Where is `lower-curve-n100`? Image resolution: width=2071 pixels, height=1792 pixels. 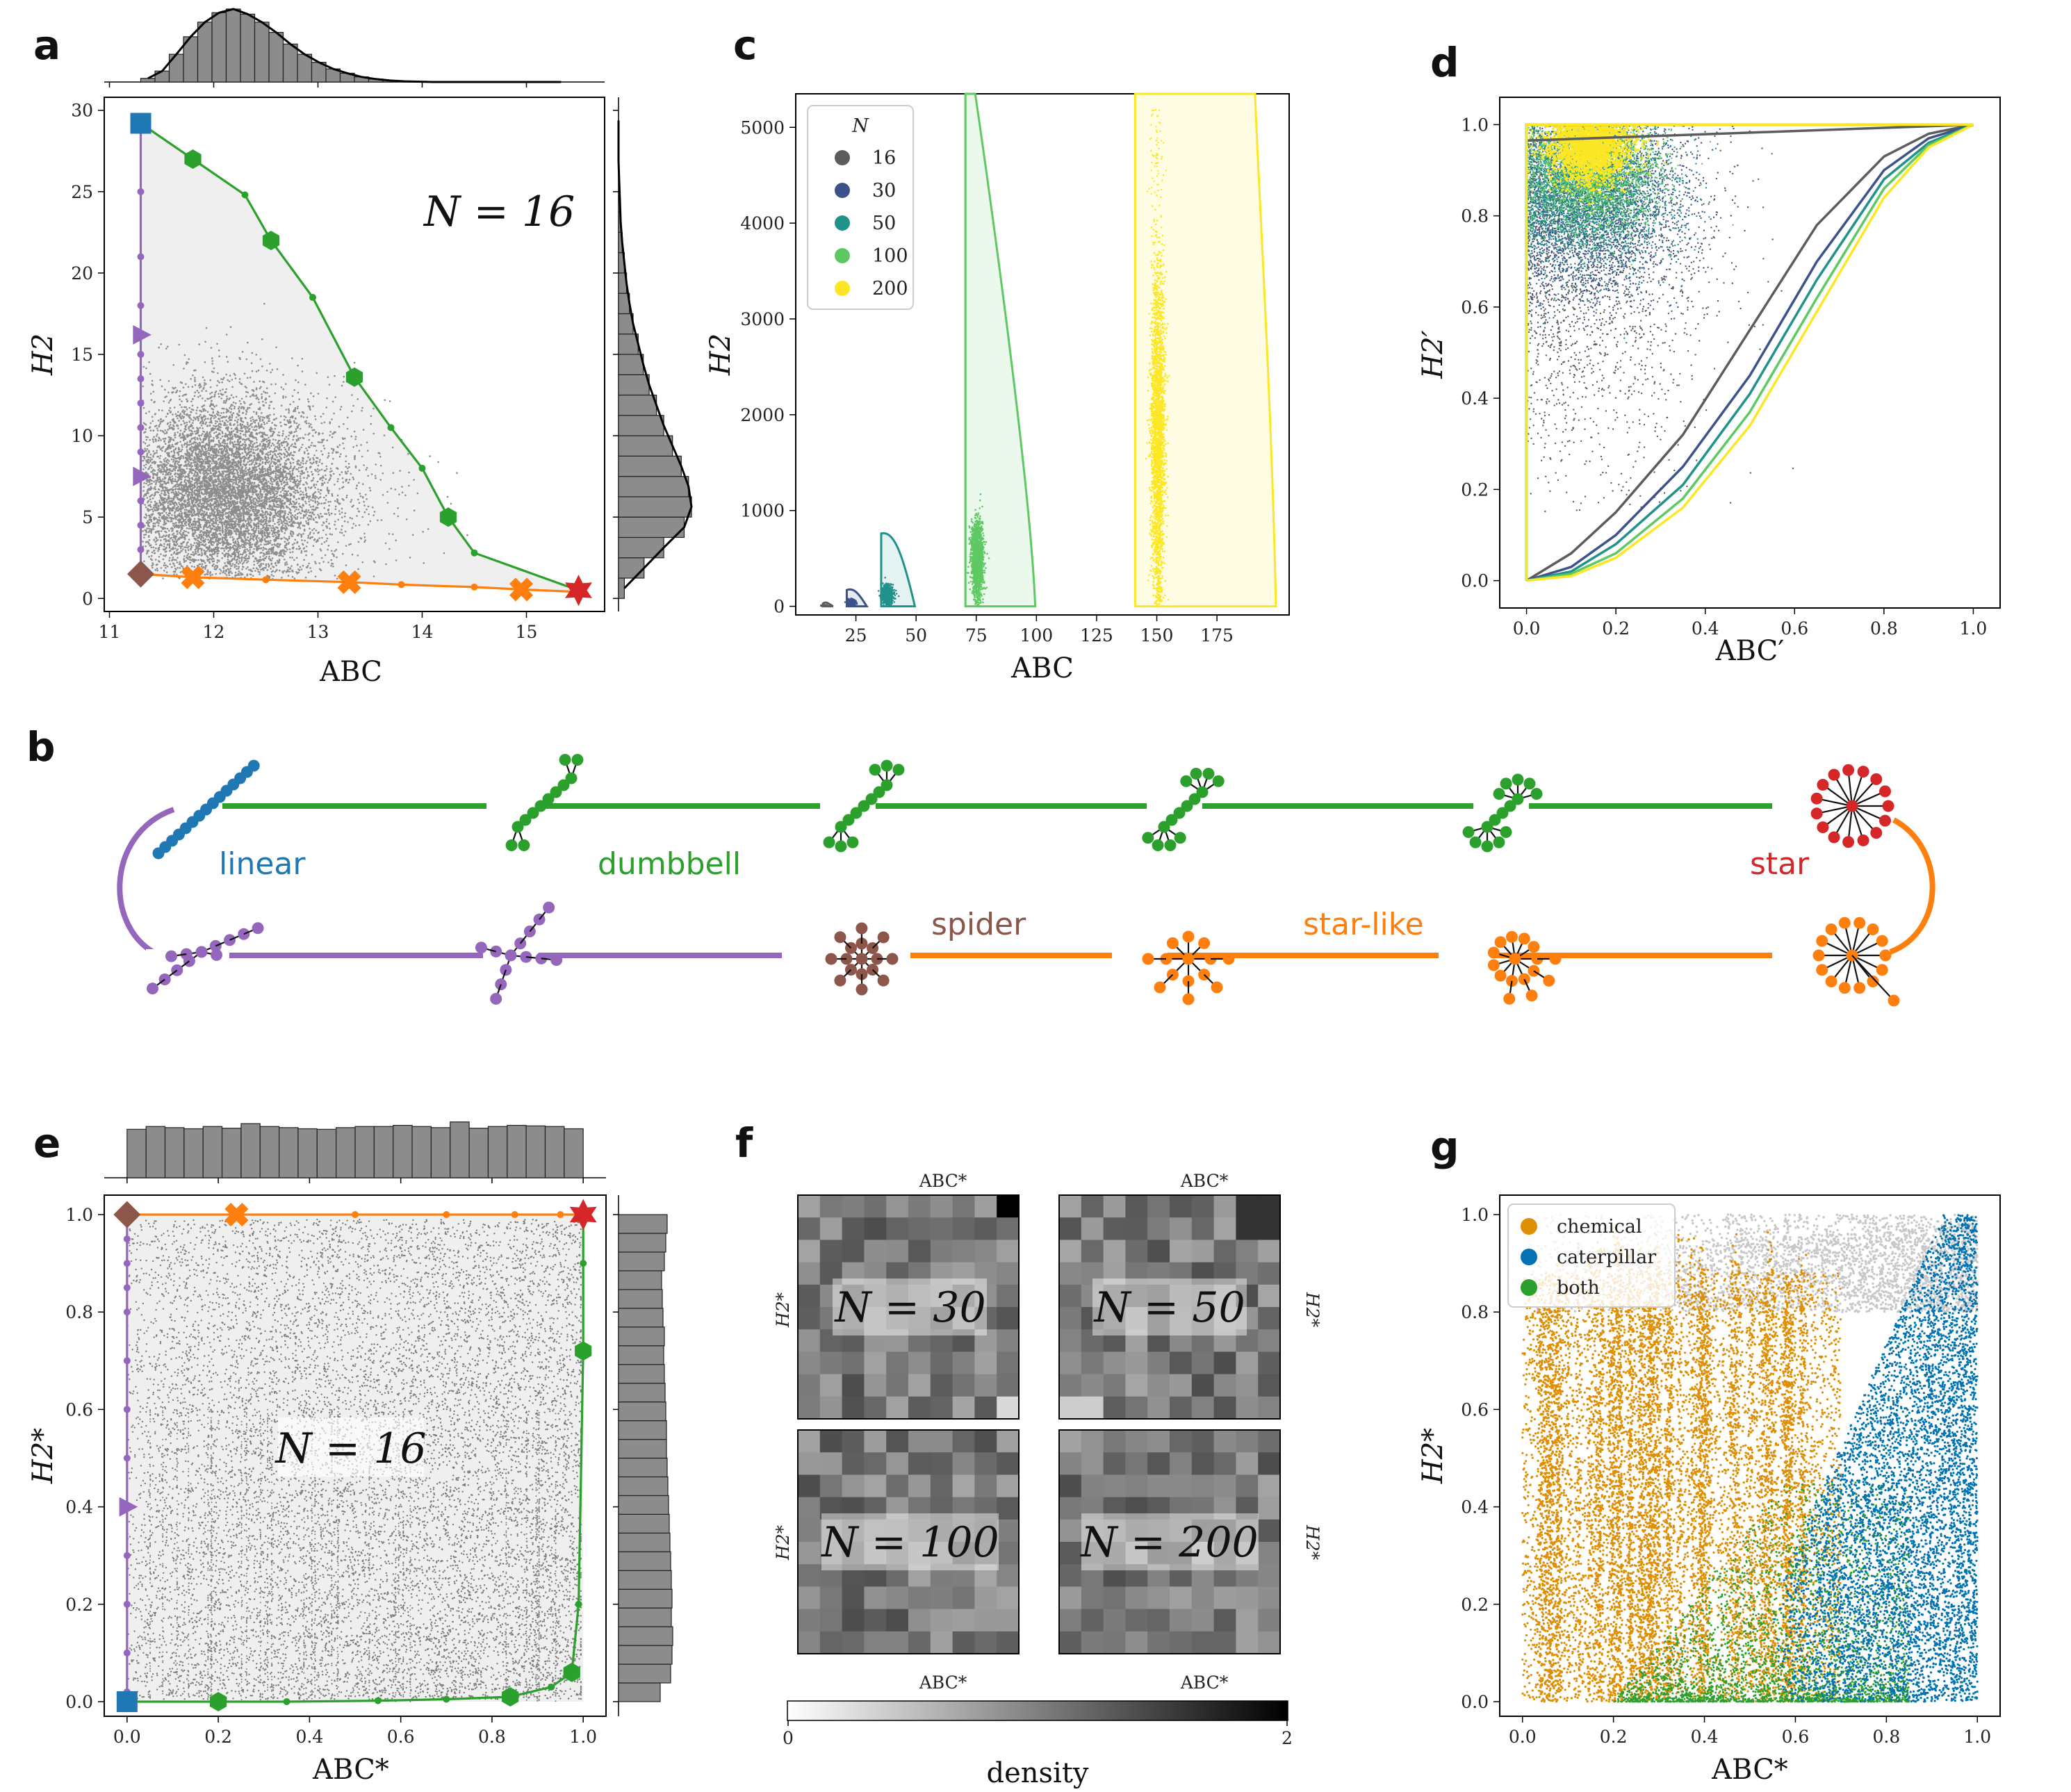
lower-curve-n100 is located at coordinates (1750, 353).